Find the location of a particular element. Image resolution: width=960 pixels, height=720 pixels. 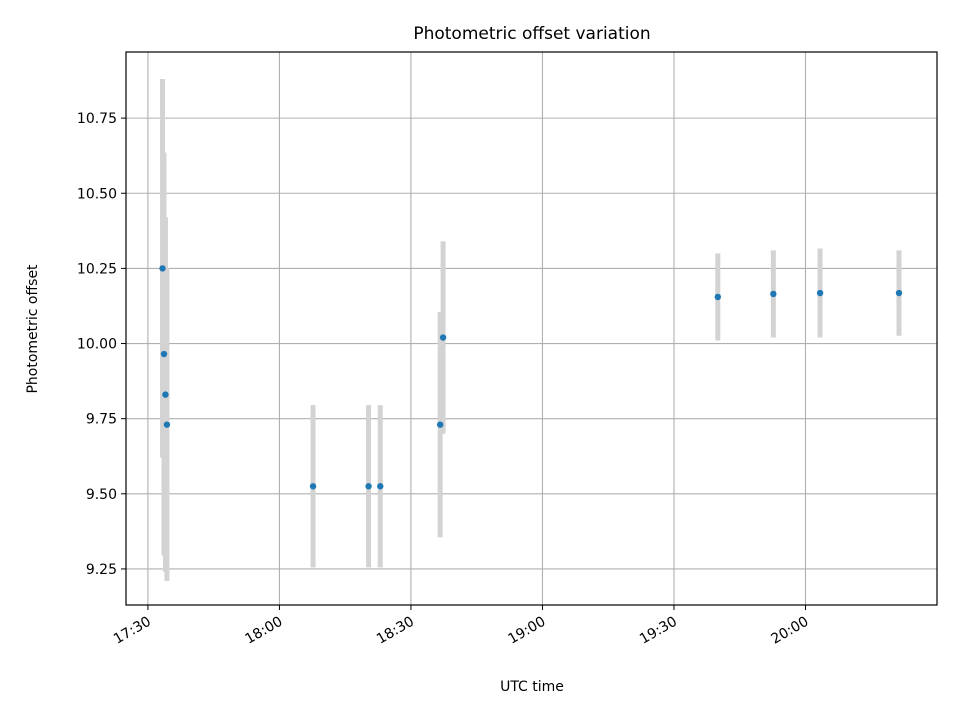

x-tick-label: 18:00 is located at coordinates (263, 631).